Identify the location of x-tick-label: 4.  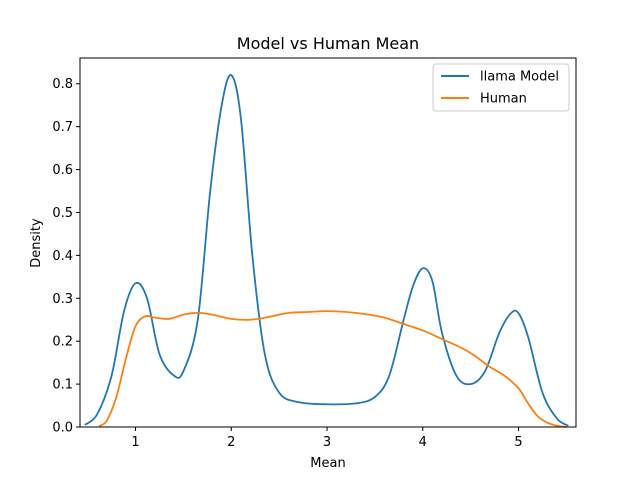
(423, 442).